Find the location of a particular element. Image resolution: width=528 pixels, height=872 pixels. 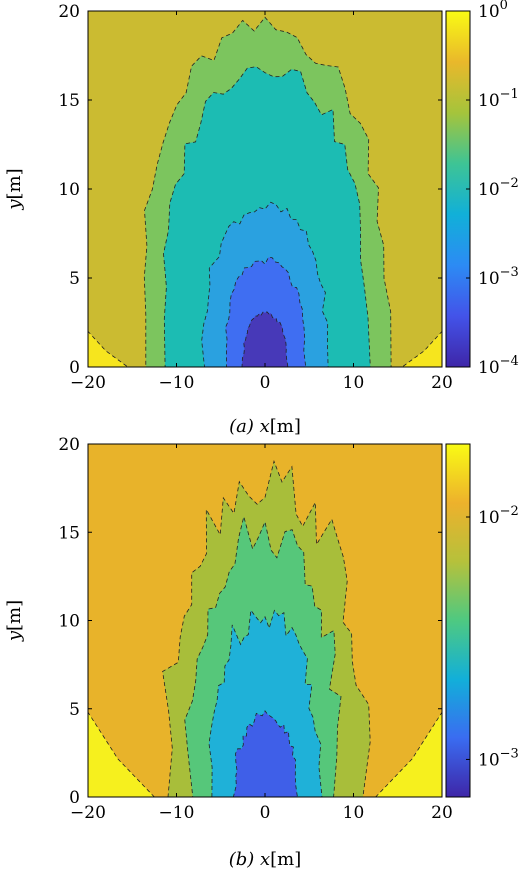

panel-caption: (a) x[m] is located at coordinates (265, 426).